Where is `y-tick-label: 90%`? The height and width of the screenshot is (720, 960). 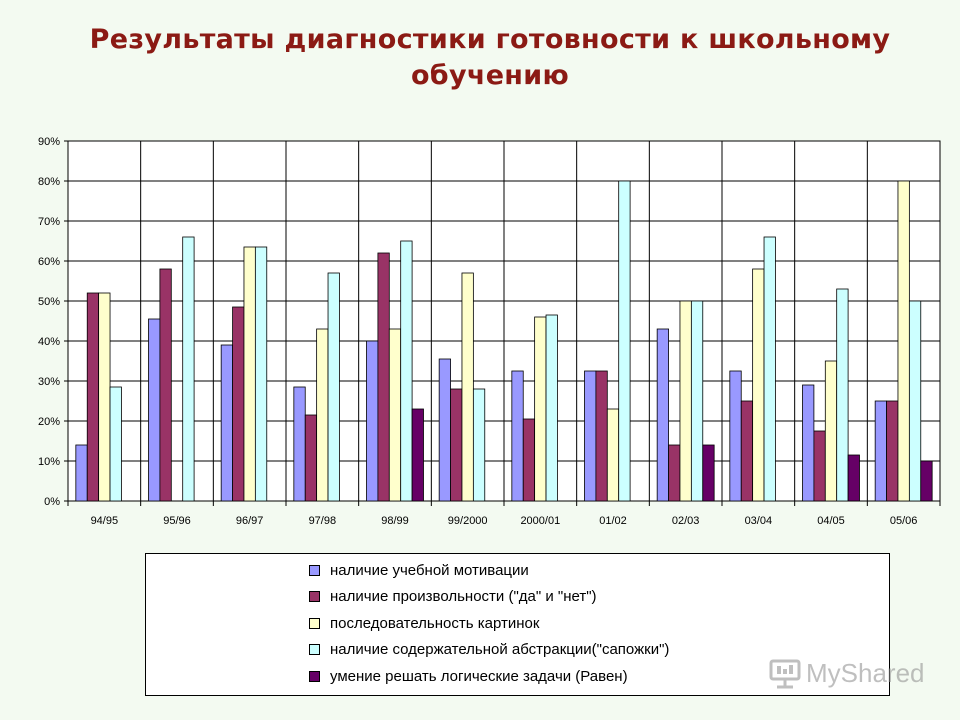
y-tick-label: 90% is located at coordinates (49, 142).